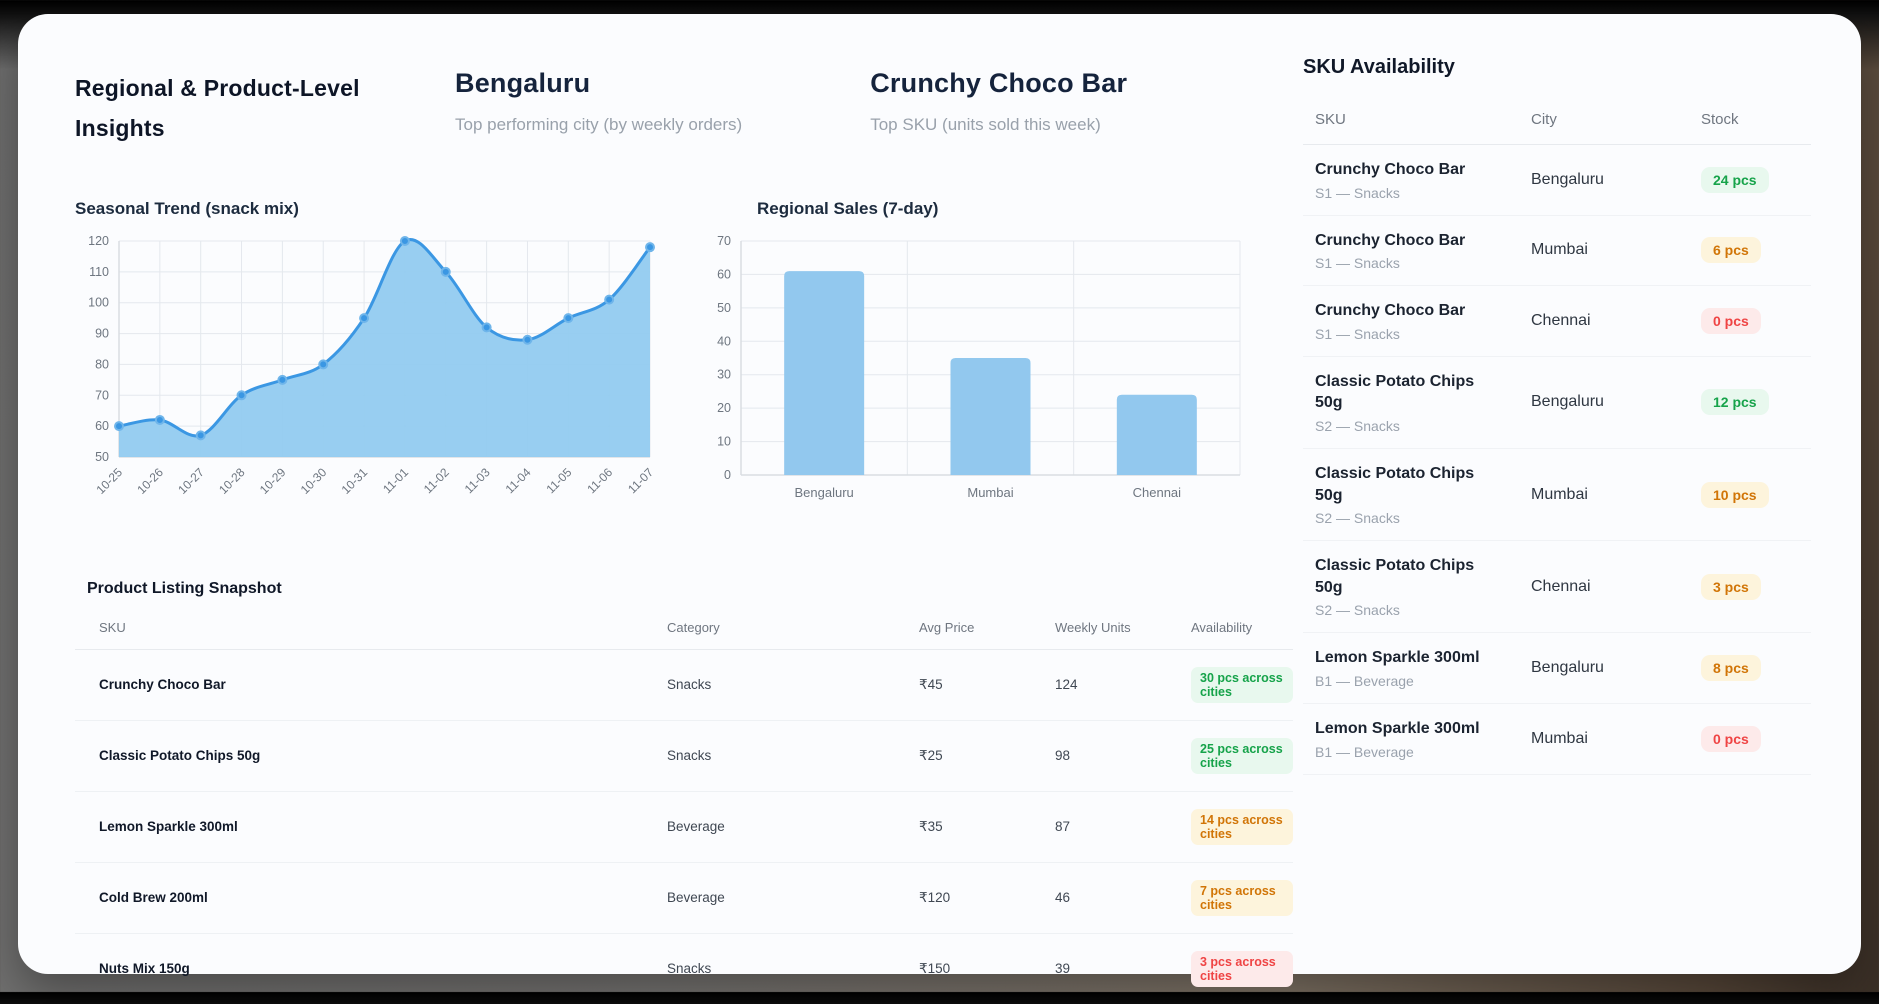 The height and width of the screenshot is (1004, 1879). What do you see at coordinates (102, 395) in the screenshot?
I see `svg-text: 70` at bounding box center [102, 395].